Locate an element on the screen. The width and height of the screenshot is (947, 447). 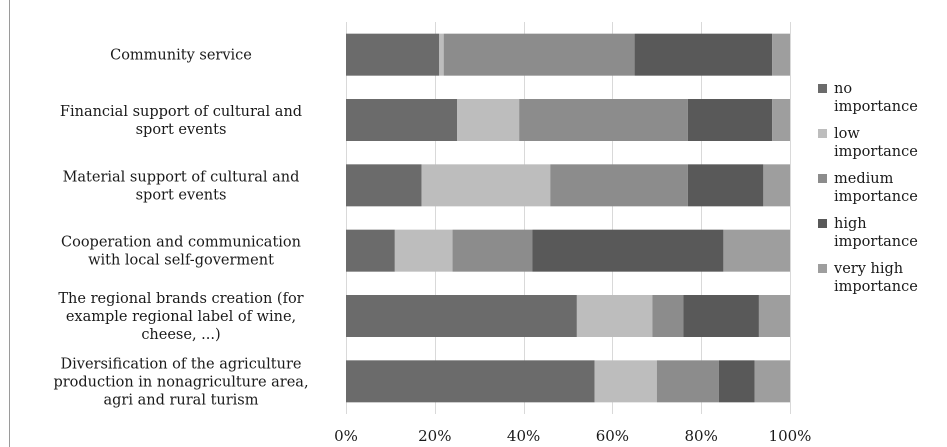
legend-label-high-importance-line-2: importance is located at coordinates (876, 242).